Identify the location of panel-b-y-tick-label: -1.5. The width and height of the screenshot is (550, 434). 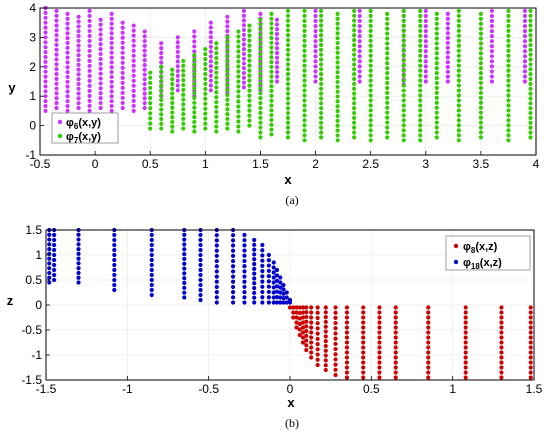
(31, 380).